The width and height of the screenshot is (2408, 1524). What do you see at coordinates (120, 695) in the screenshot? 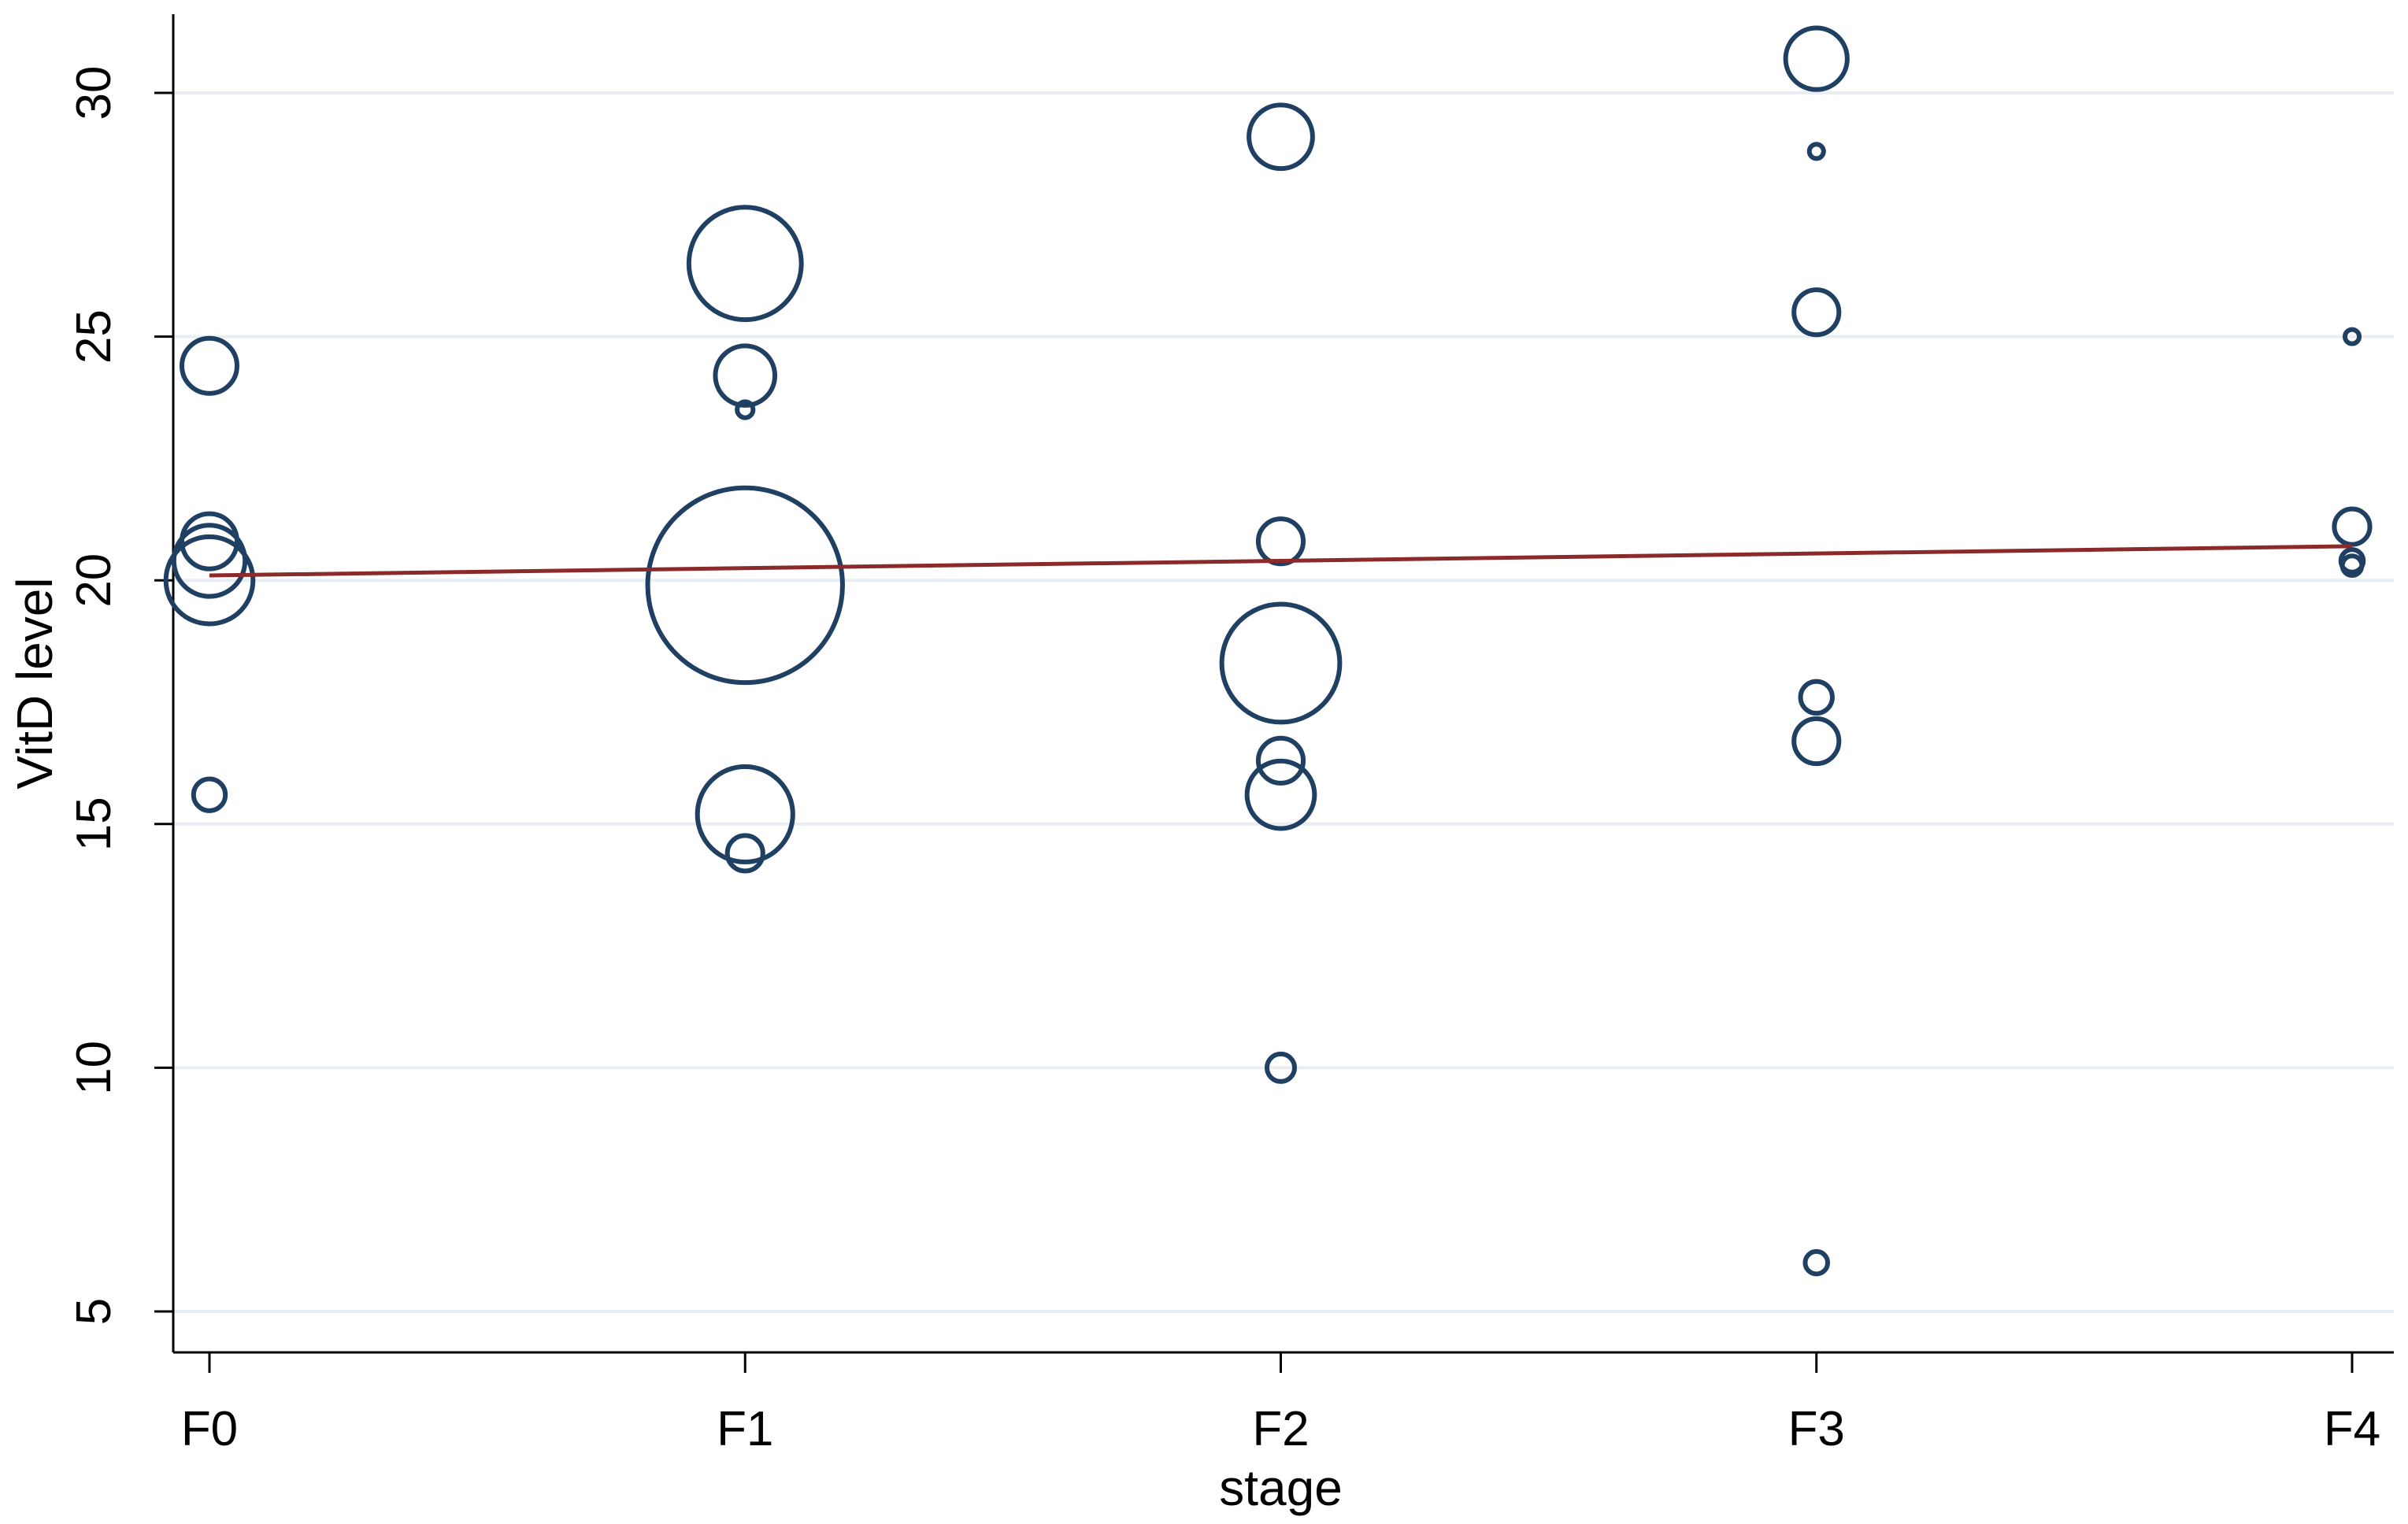
I see `y-ticks: 5 10 15 20 25 30` at bounding box center [120, 695].